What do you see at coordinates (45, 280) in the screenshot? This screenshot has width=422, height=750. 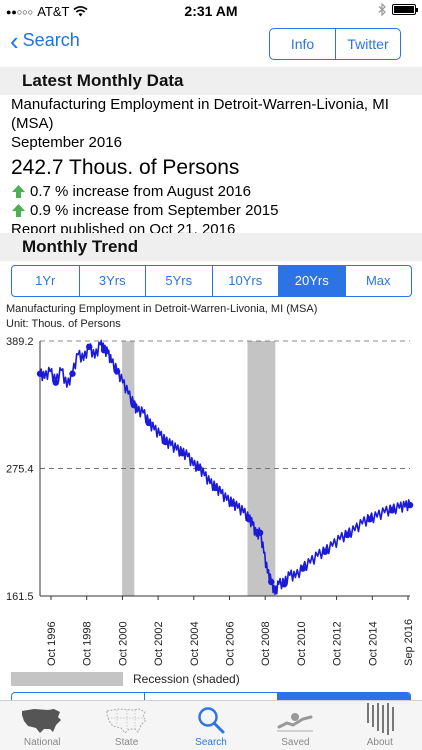 I see `range-tab-1yr: 1Yr` at bounding box center [45, 280].